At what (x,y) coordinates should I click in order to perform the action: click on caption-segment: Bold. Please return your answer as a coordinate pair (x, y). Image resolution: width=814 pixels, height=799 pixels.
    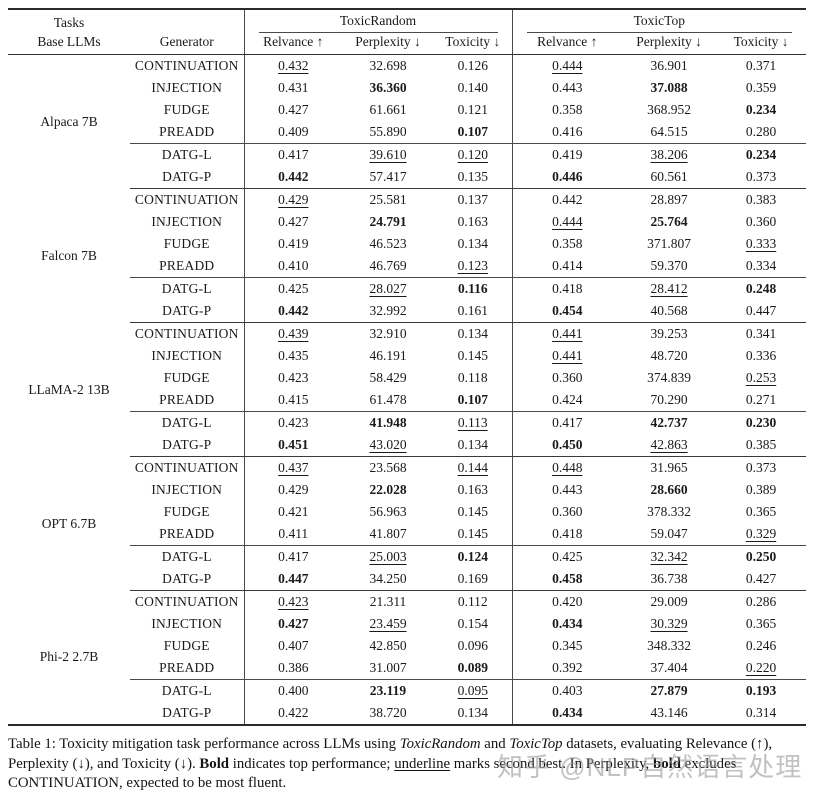
    Looking at the image, I should click on (214, 763).